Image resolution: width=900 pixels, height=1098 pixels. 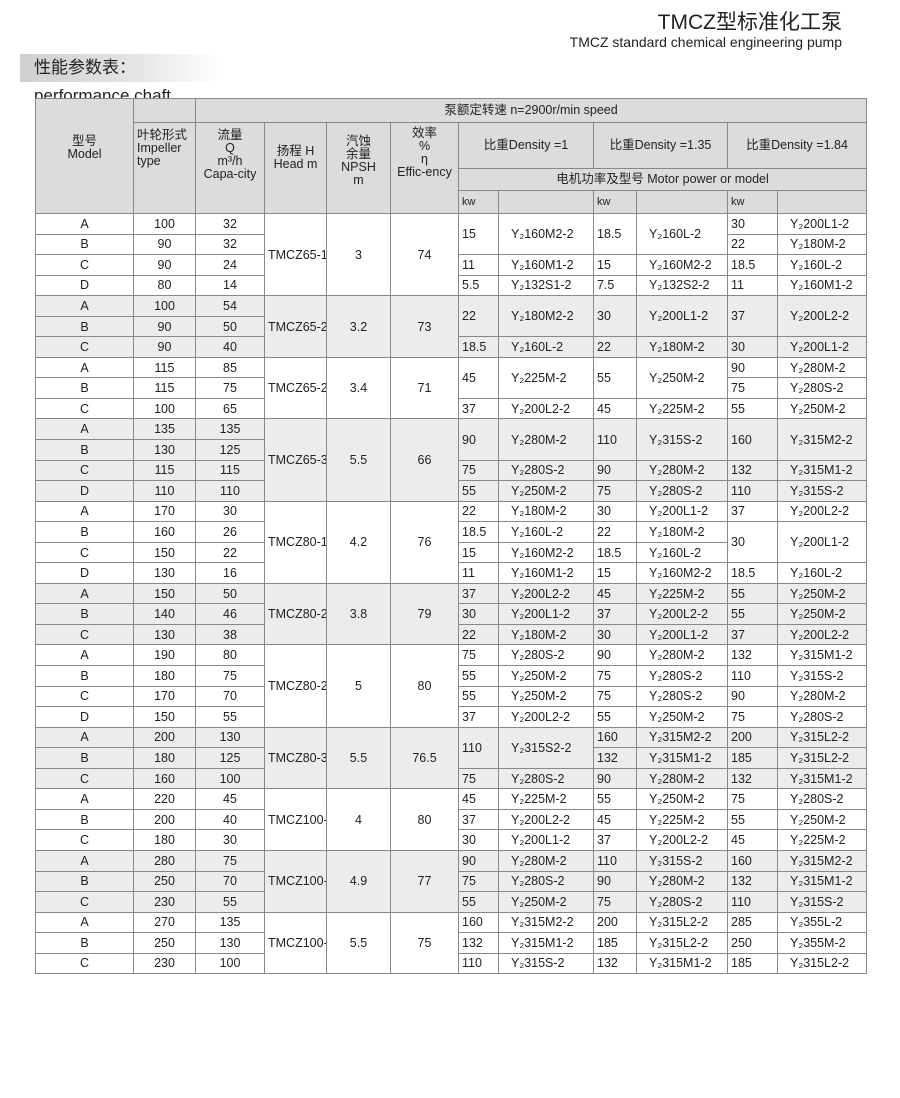 What do you see at coordinates (822, 758) in the screenshot?
I see `motor-3-cell: Y₂315L2-2` at bounding box center [822, 758].